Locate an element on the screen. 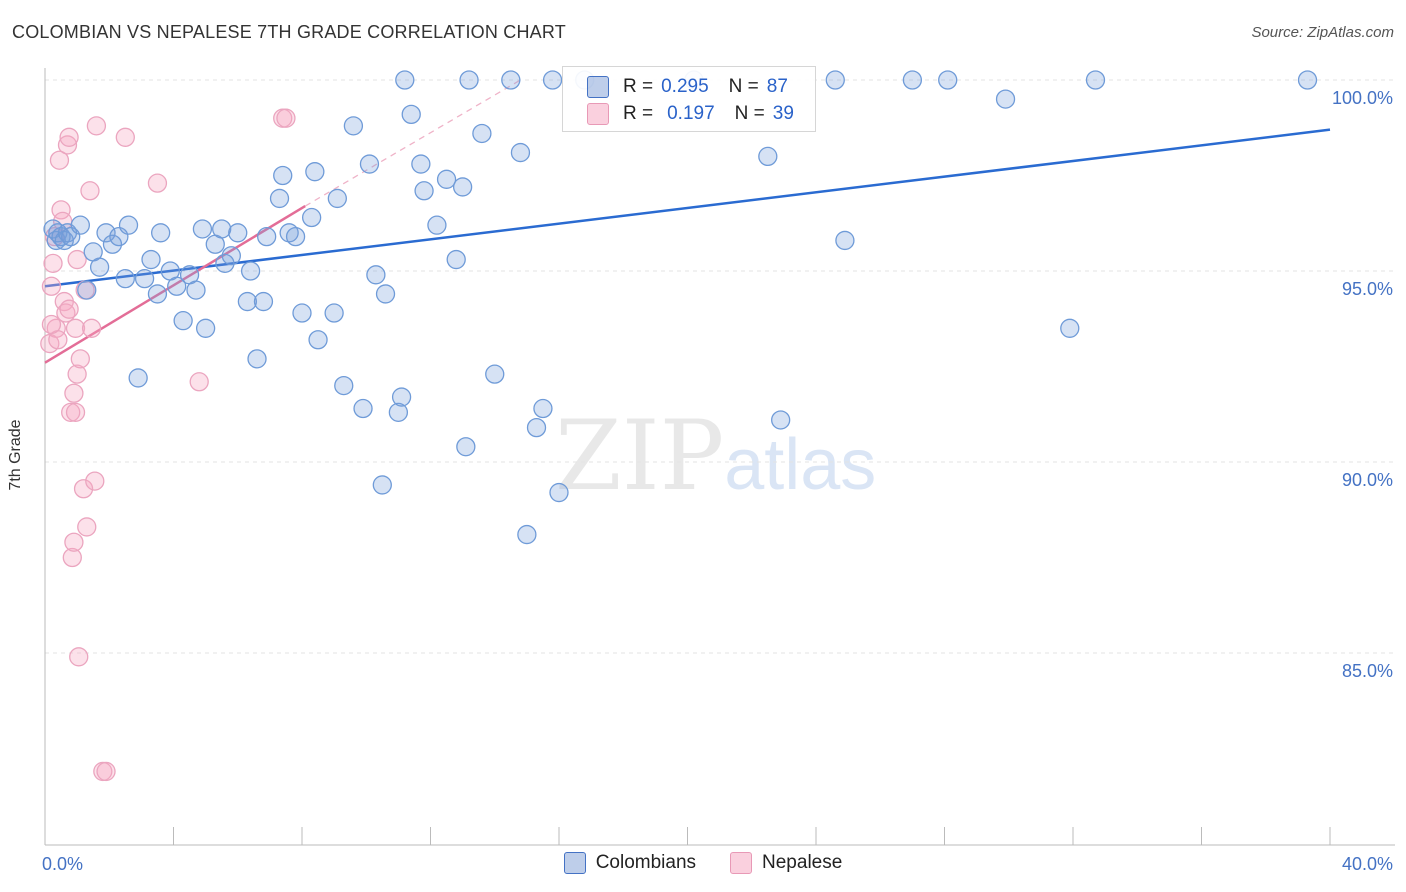  legend-item-colombians: Colombians is located at coordinates (630, 863).